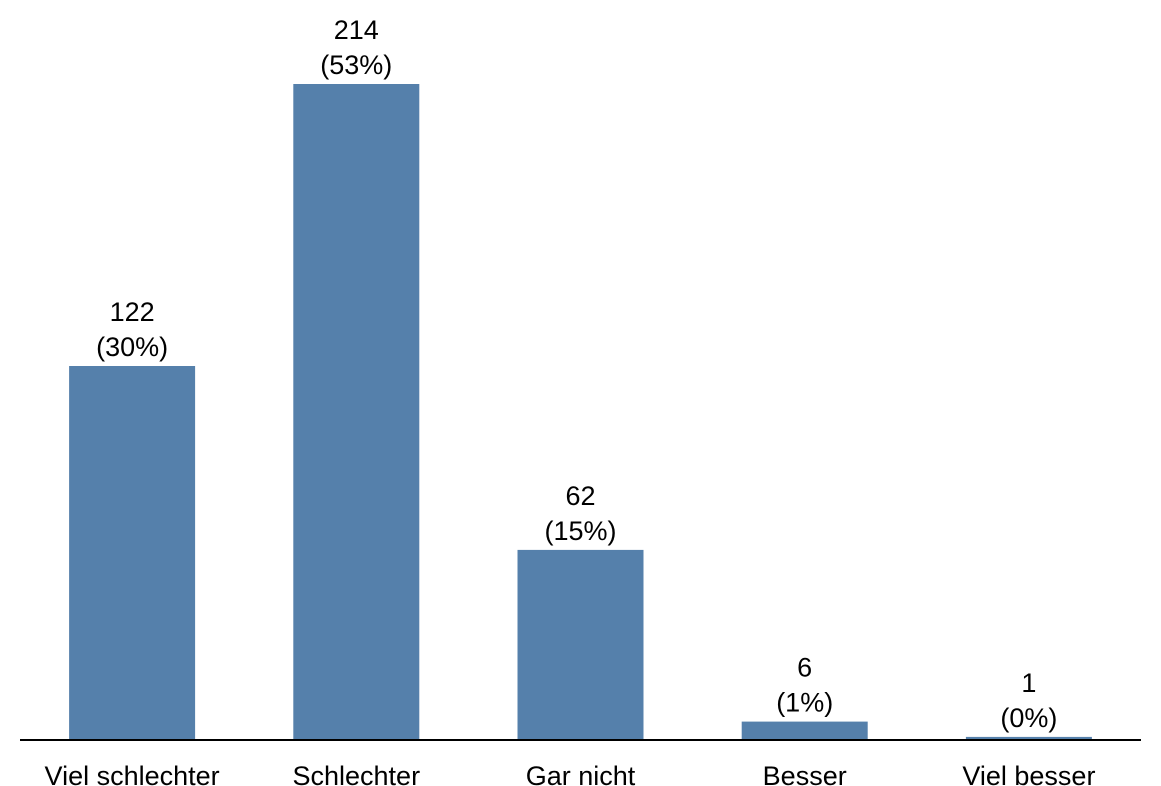  What do you see at coordinates (1028, 683) in the screenshot?
I see `bar-value-label: 1` at bounding box center [1028, 683].